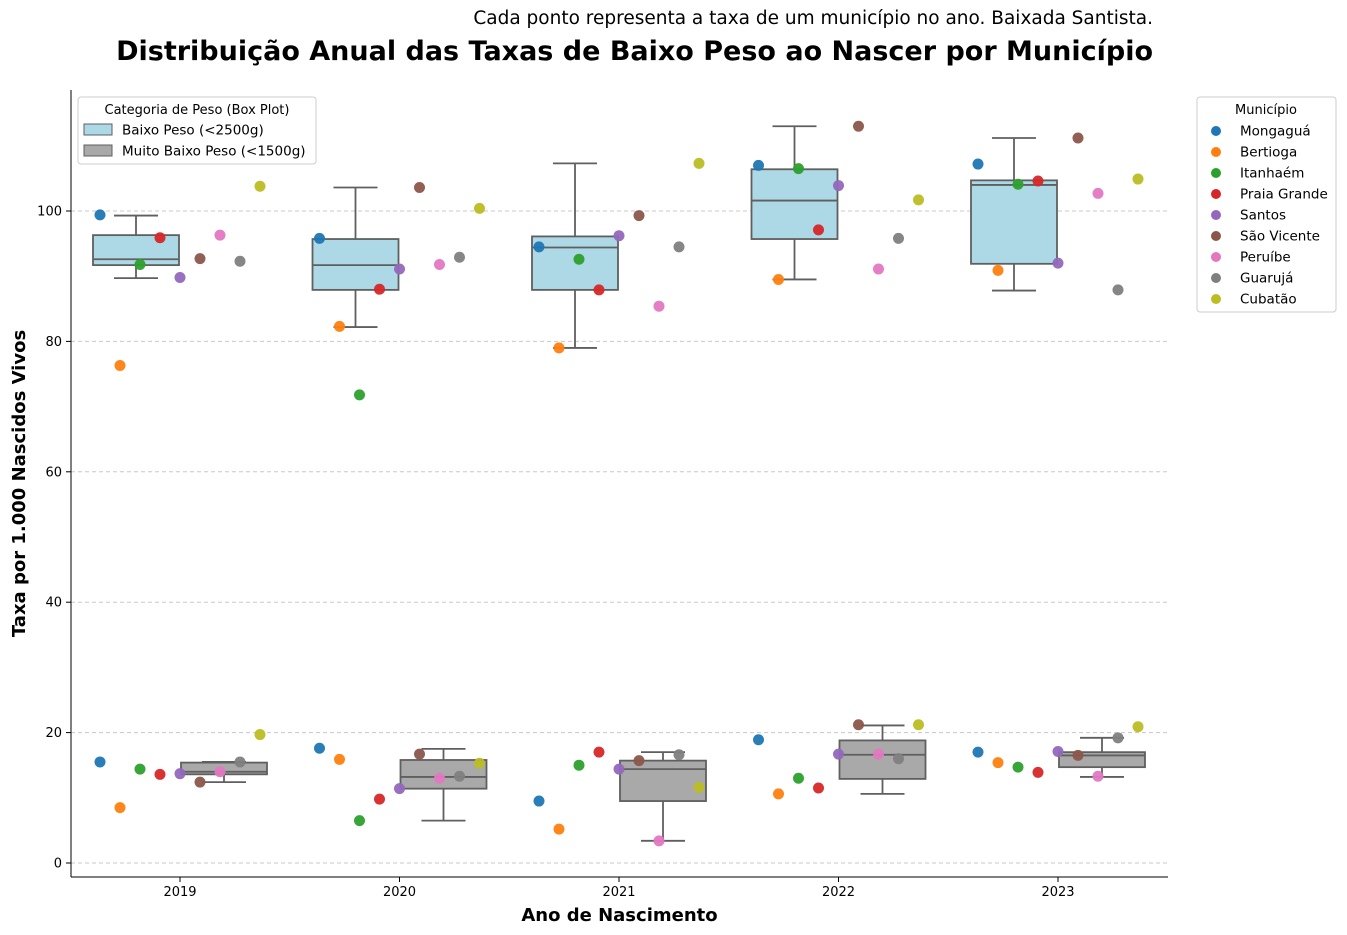  I want to click on legend-marker-Bertioga, so click(1216, 152).